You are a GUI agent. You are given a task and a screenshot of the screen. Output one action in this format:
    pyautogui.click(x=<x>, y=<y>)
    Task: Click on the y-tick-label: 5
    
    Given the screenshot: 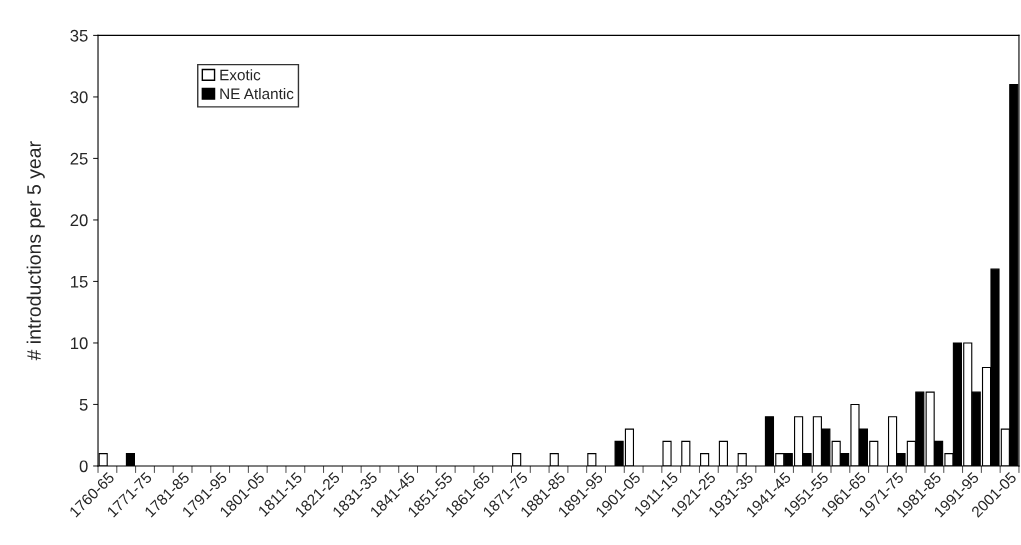 What is the action you would take?
    pyautogui.click(x=83, y=405)
    